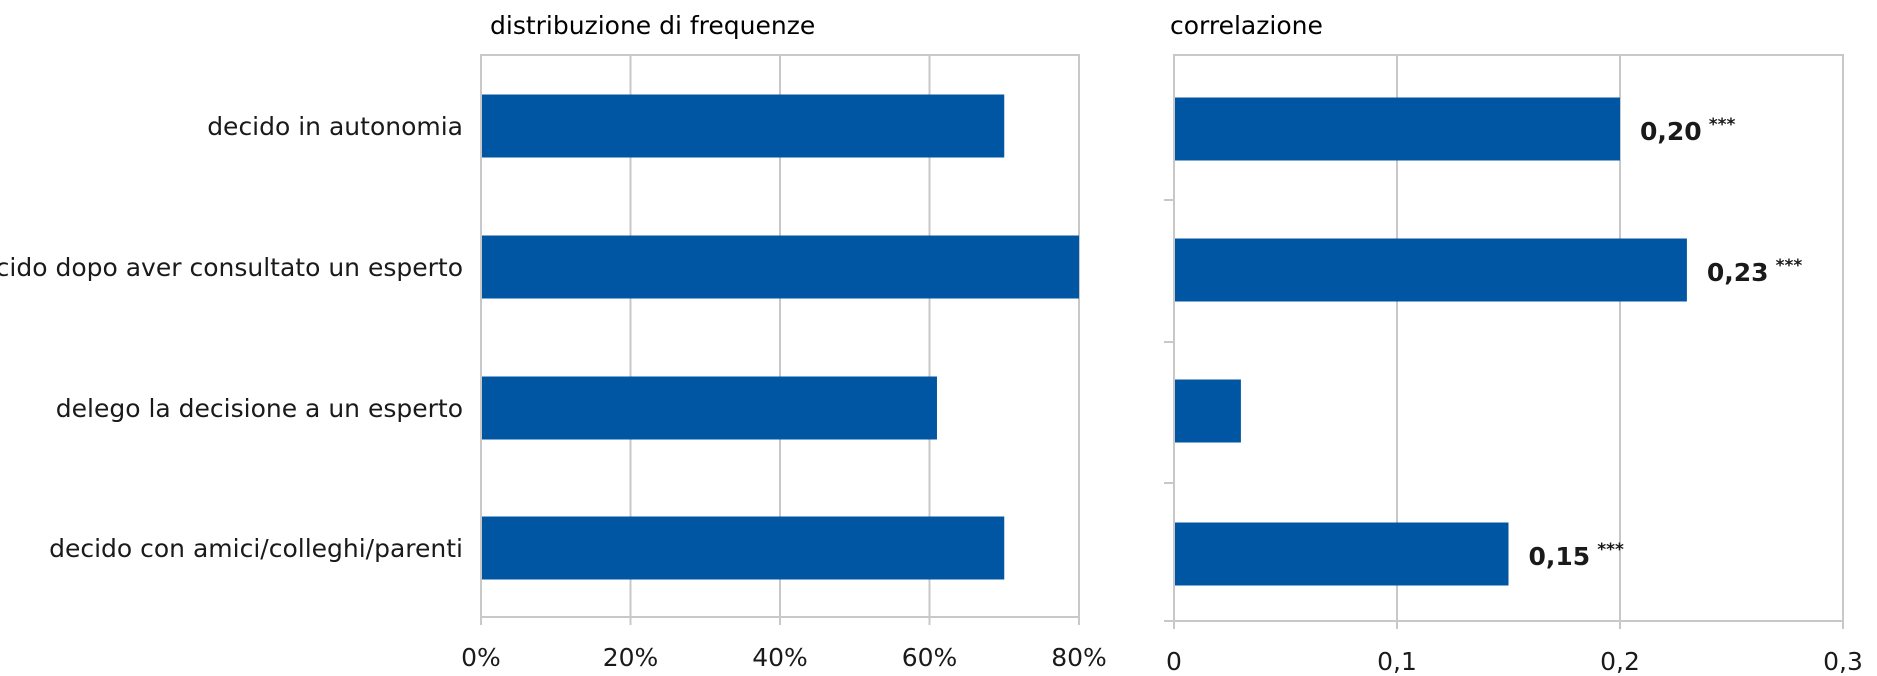 The width and height of the screenshot is (1877, 676). Describe the element at coordinates (1174, 661) in the screenshot. I see `x-tick-label: 0` at that location.